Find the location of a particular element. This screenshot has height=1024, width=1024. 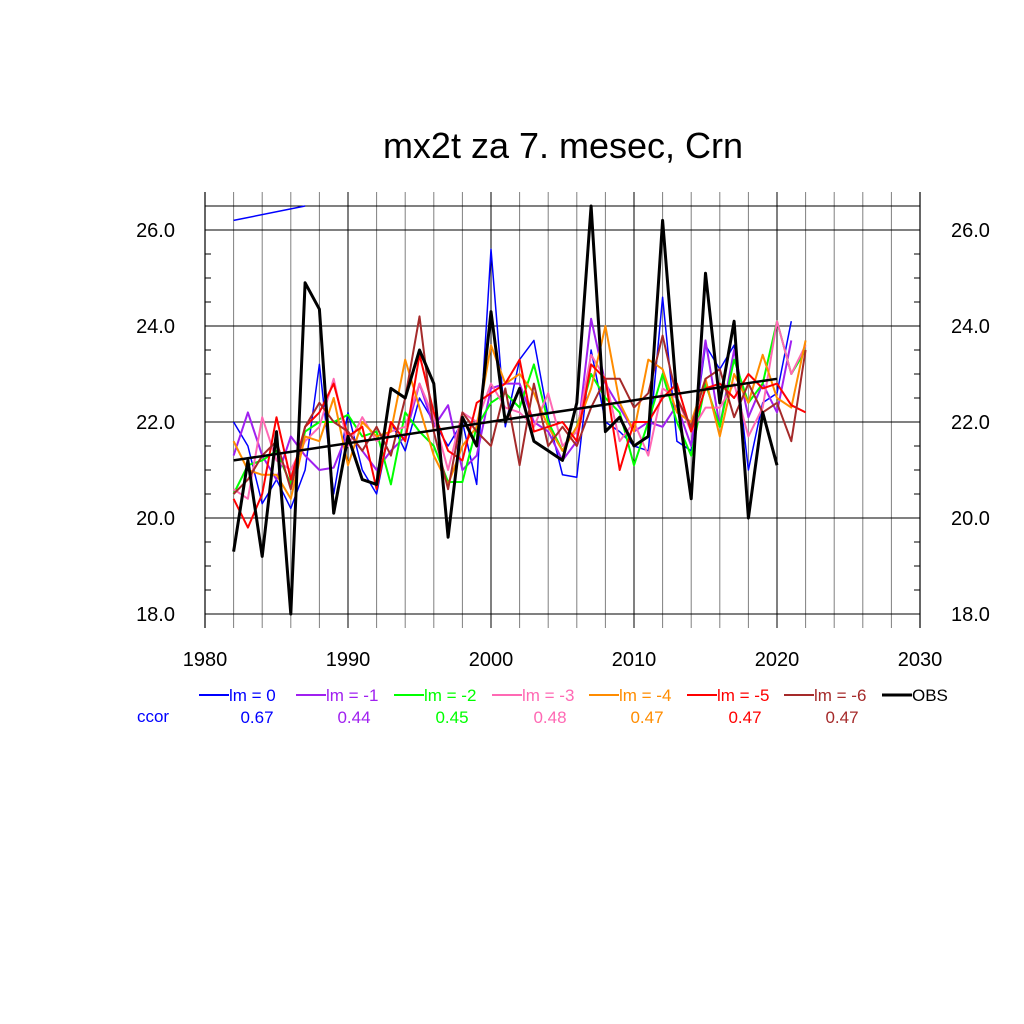

y-tick-label-right: 26.0 is located at coordinates (970, 231).